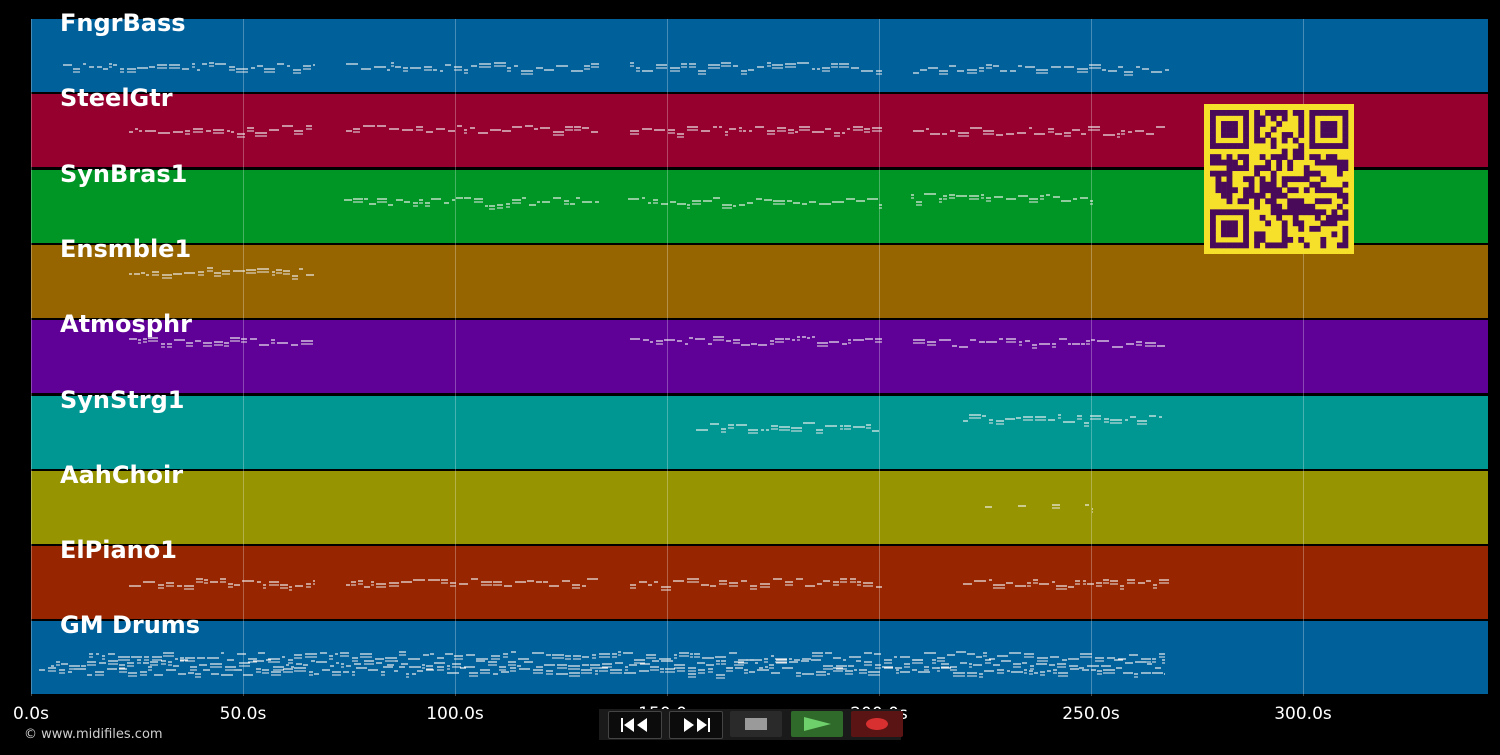 This screenshot has height=755, width=1500. I want to click on track-name: Atmosphr, so click(126, 324).